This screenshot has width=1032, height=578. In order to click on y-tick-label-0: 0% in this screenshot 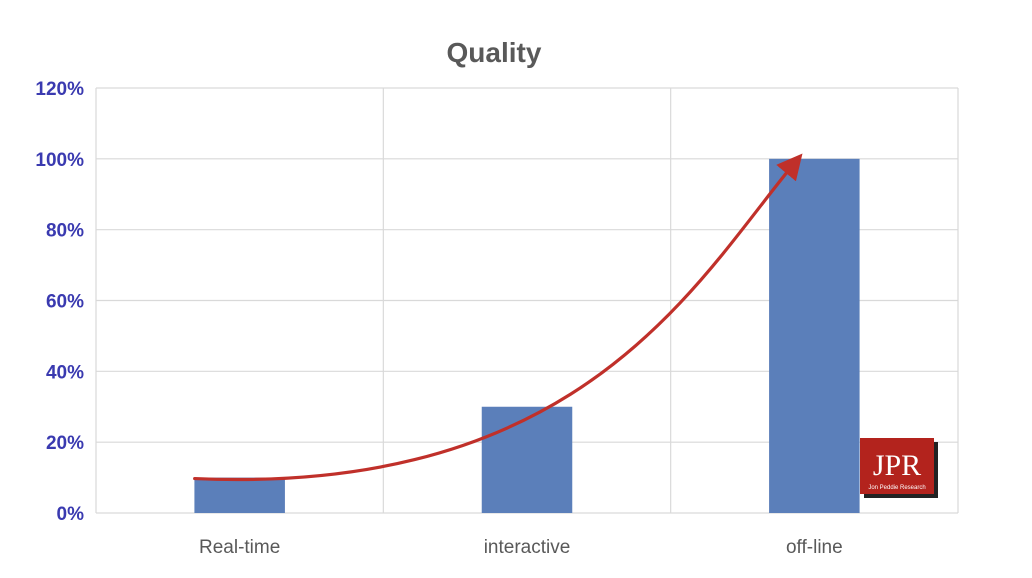, I will do `click(71, 514)`.